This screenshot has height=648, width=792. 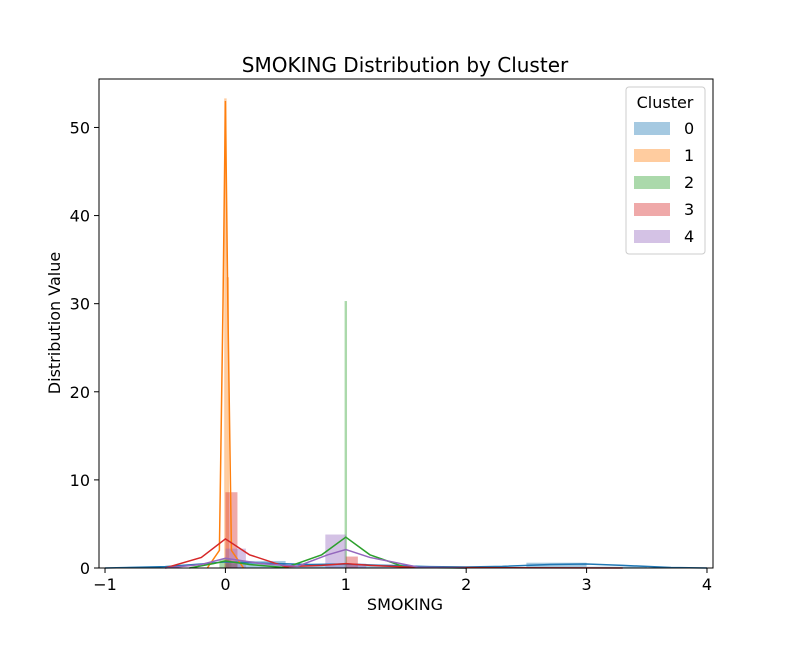 I want to click on x-tick-label: −1, so click(x=105, y=584).